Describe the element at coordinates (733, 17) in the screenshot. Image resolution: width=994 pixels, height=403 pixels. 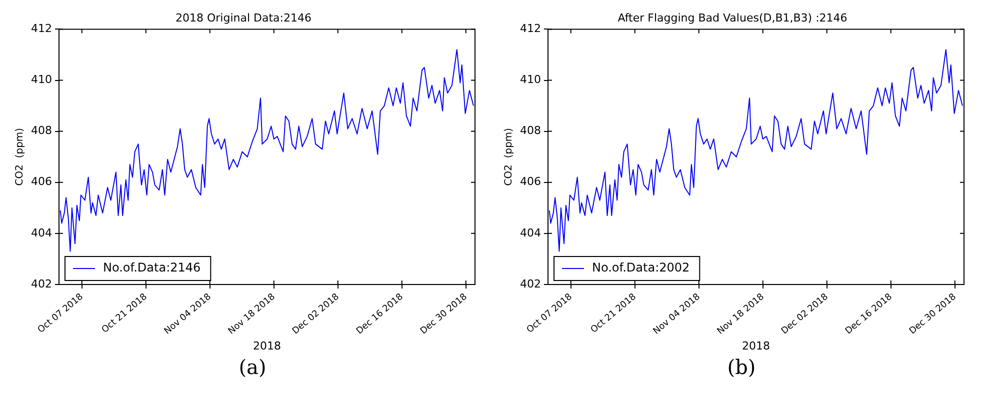
I see `chart-title: After Flagging Bad Values(D,B1,B3) :2146` at that location.